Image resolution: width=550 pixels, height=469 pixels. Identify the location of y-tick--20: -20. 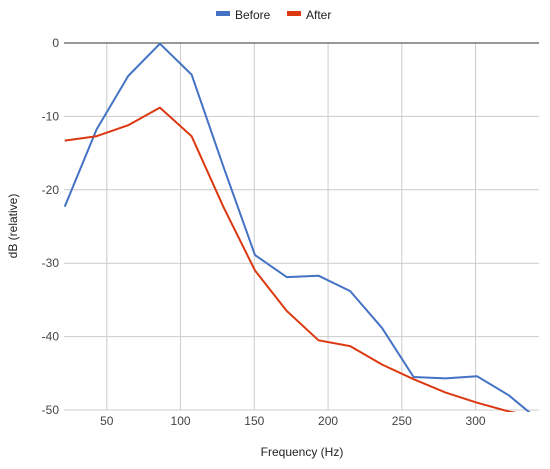
(51, 190).